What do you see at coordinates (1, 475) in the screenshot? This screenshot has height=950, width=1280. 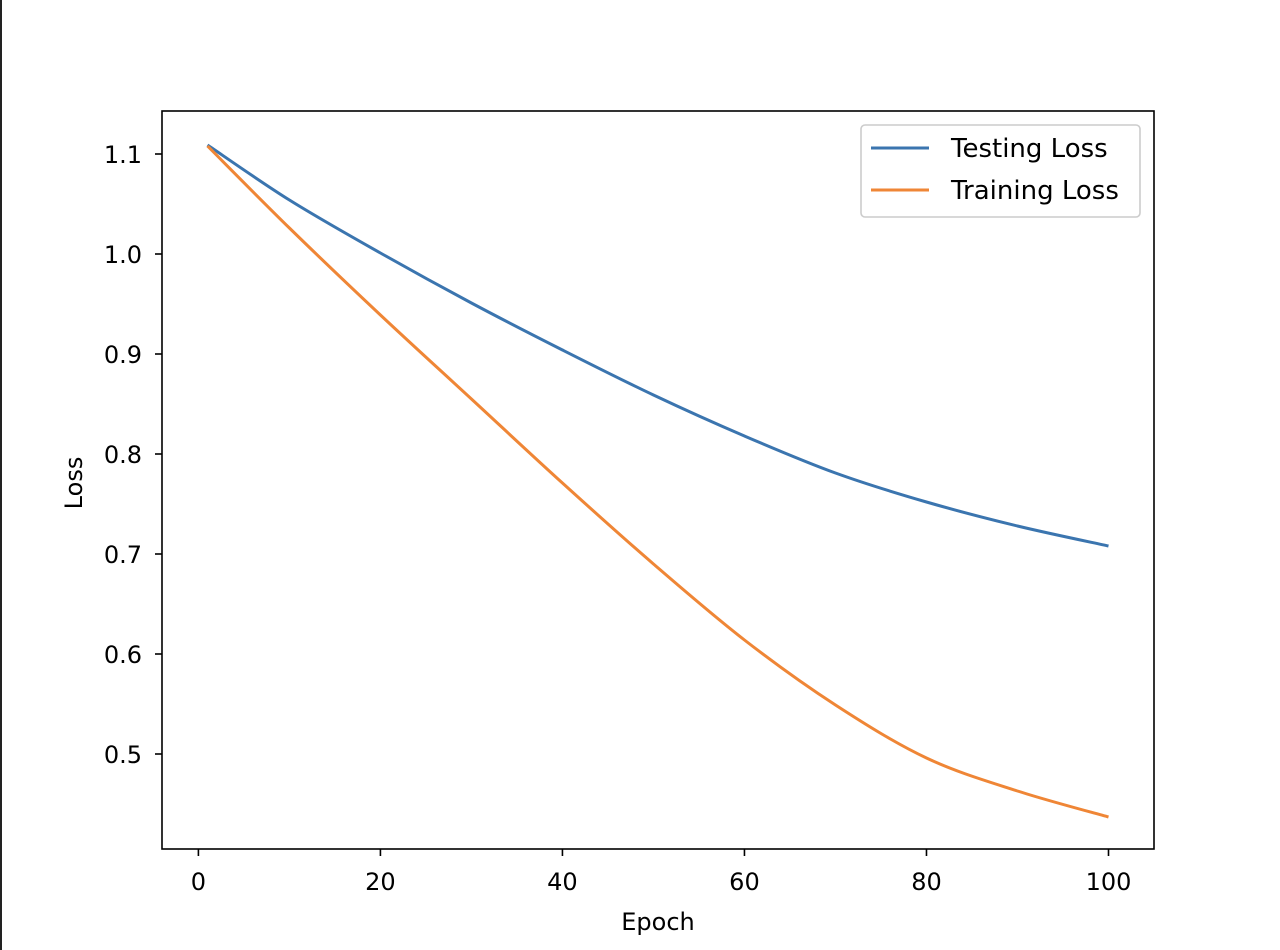 I see `page-edge-line` at bounding box center [1, 475].